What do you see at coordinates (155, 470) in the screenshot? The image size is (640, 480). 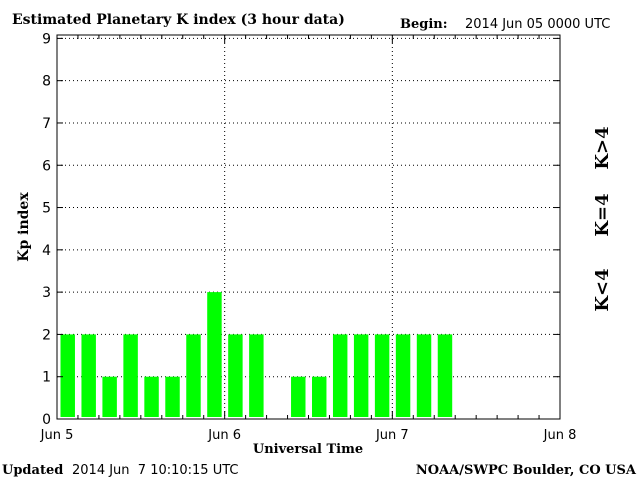 I see `updated-value: 2014 Jun 7 10:10:15 UTC` at bounding box center [155, 470].